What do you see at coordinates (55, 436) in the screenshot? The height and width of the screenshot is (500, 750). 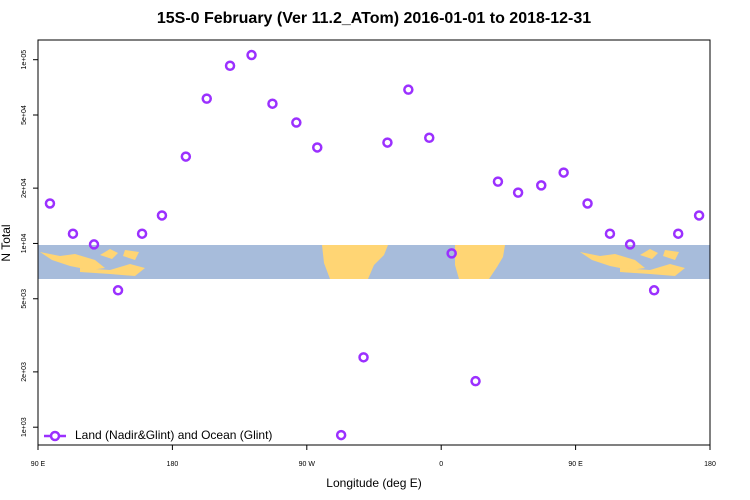 I see `legend-marker` at bounding box center [55, 436].